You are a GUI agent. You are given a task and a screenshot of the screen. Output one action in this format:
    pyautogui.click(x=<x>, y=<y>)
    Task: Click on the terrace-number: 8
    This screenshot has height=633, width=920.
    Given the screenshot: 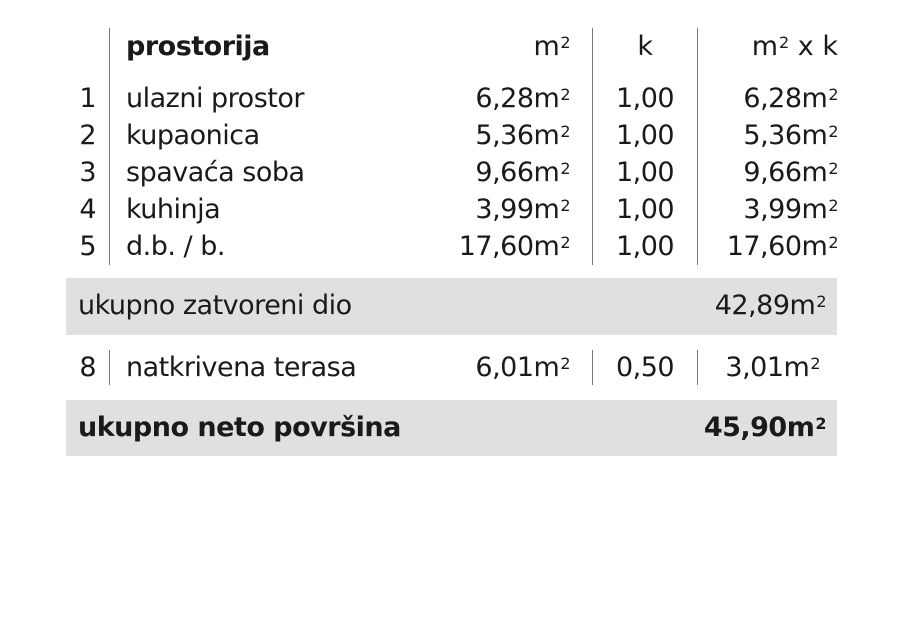 What is the action you would take?
    pyautogui.click(x=87, y=367)
    